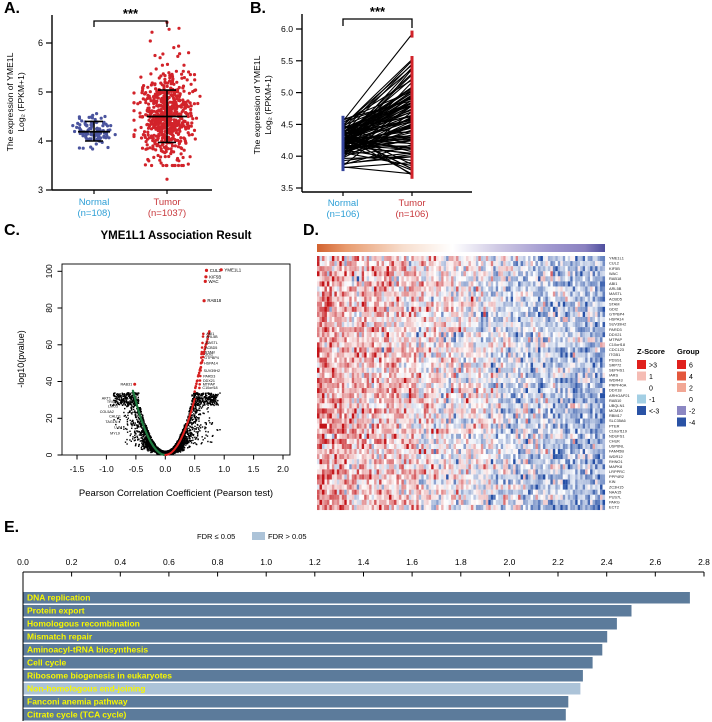 Image resolution: width=712 pixels, height=722 pixels. Describe the element at coordinates (12, 8) in the screenshot. I see `panel-a-letter: A.` at that location.